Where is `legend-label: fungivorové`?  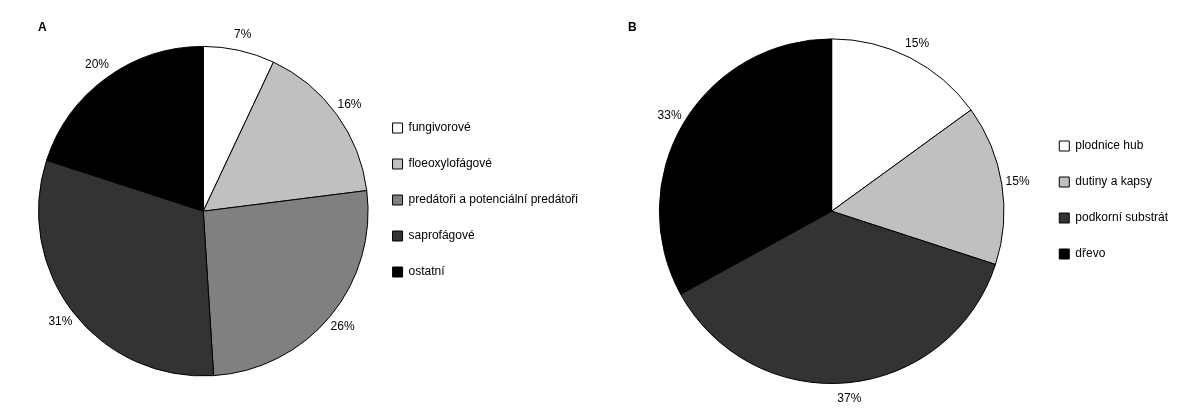 legend-label: fungivorové is located at coordinates (439, 127).